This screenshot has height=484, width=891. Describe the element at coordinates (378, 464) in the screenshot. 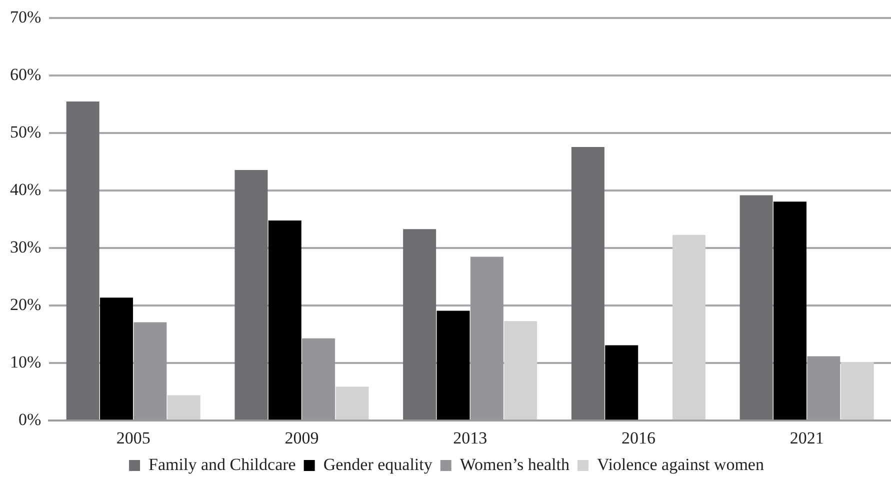

I see `legend-label: Gender equality` at that location.